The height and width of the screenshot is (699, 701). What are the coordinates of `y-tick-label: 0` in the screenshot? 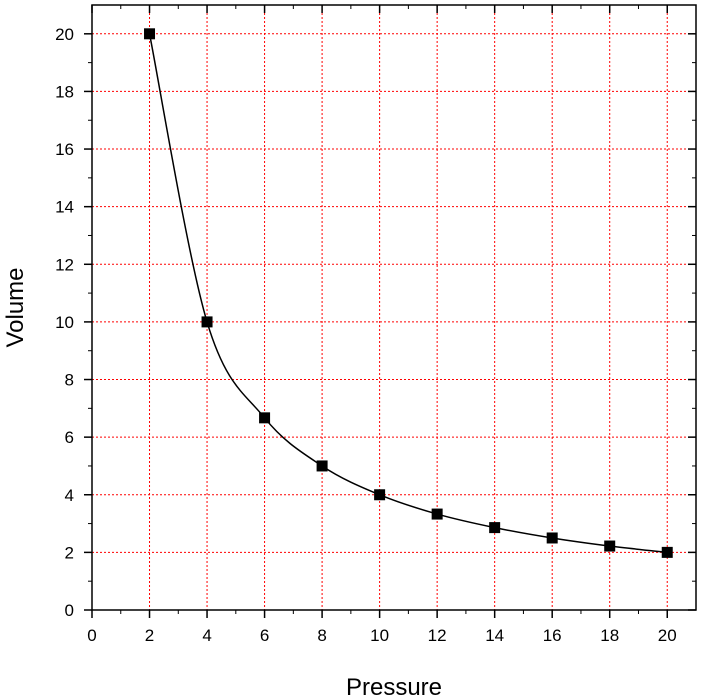 It's located at (69, 610).